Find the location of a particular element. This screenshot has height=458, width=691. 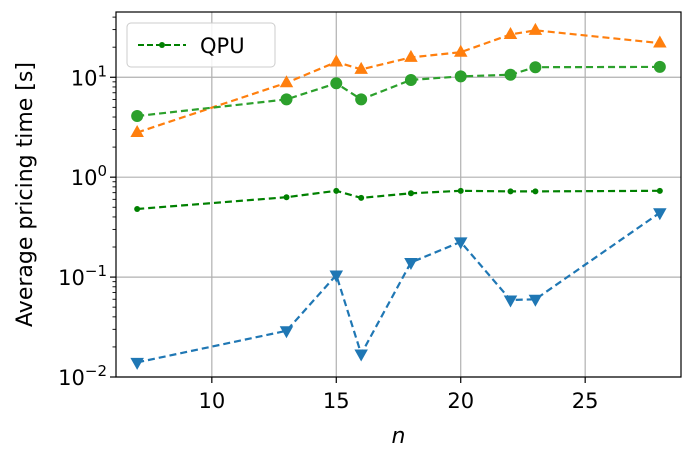

y-tick-label: 10⁰ is located at coordinates (89, 176).